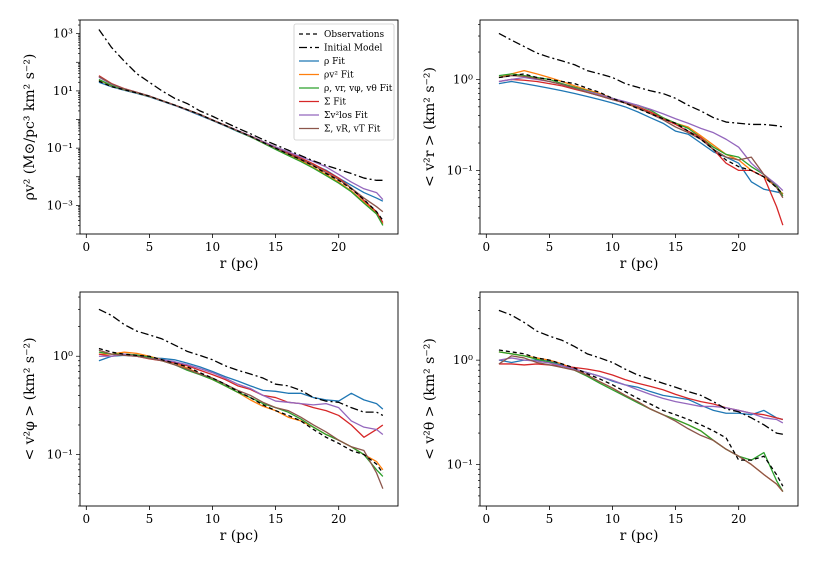  Describe the element at coordinates (358, 89) in the screenshot. I see `legend-label-vel: ρ, vr, vφ, vθ Fit` at that location.